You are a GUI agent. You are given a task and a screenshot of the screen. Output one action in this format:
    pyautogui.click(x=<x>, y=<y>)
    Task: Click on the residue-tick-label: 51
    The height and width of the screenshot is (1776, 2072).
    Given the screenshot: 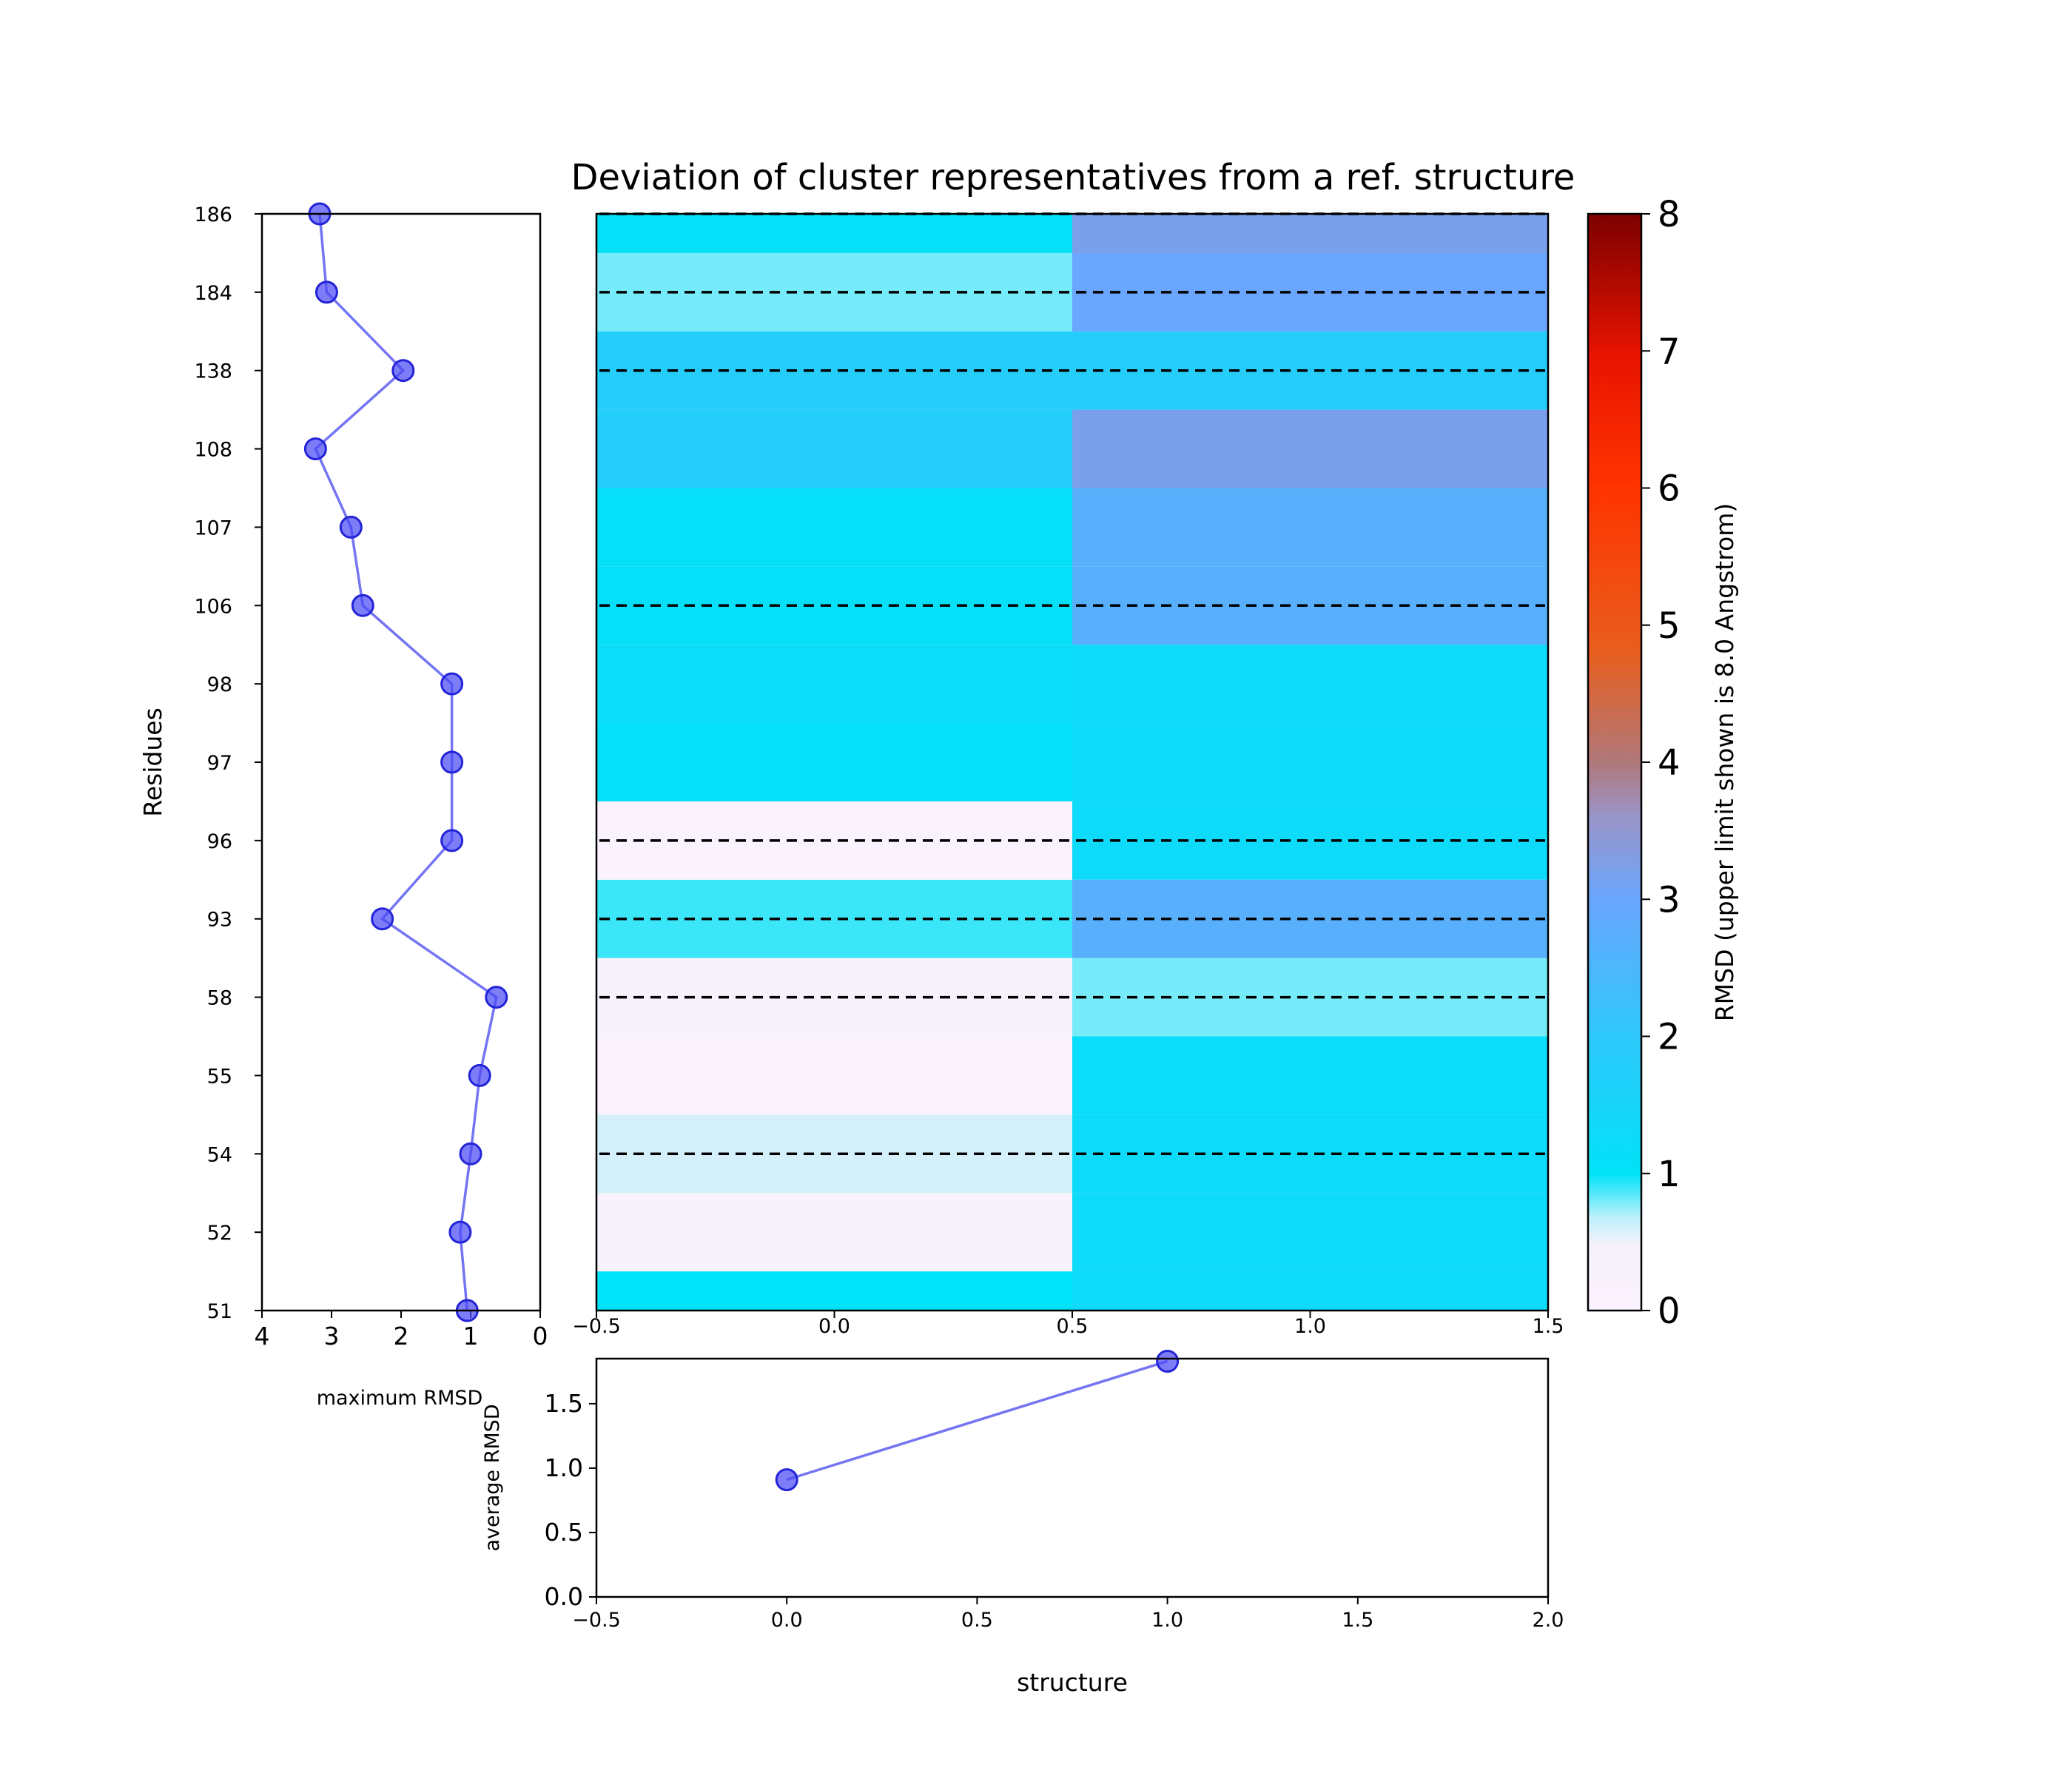 What is the action you would take?
    pyautogui.click(x=219, y=1311)
    